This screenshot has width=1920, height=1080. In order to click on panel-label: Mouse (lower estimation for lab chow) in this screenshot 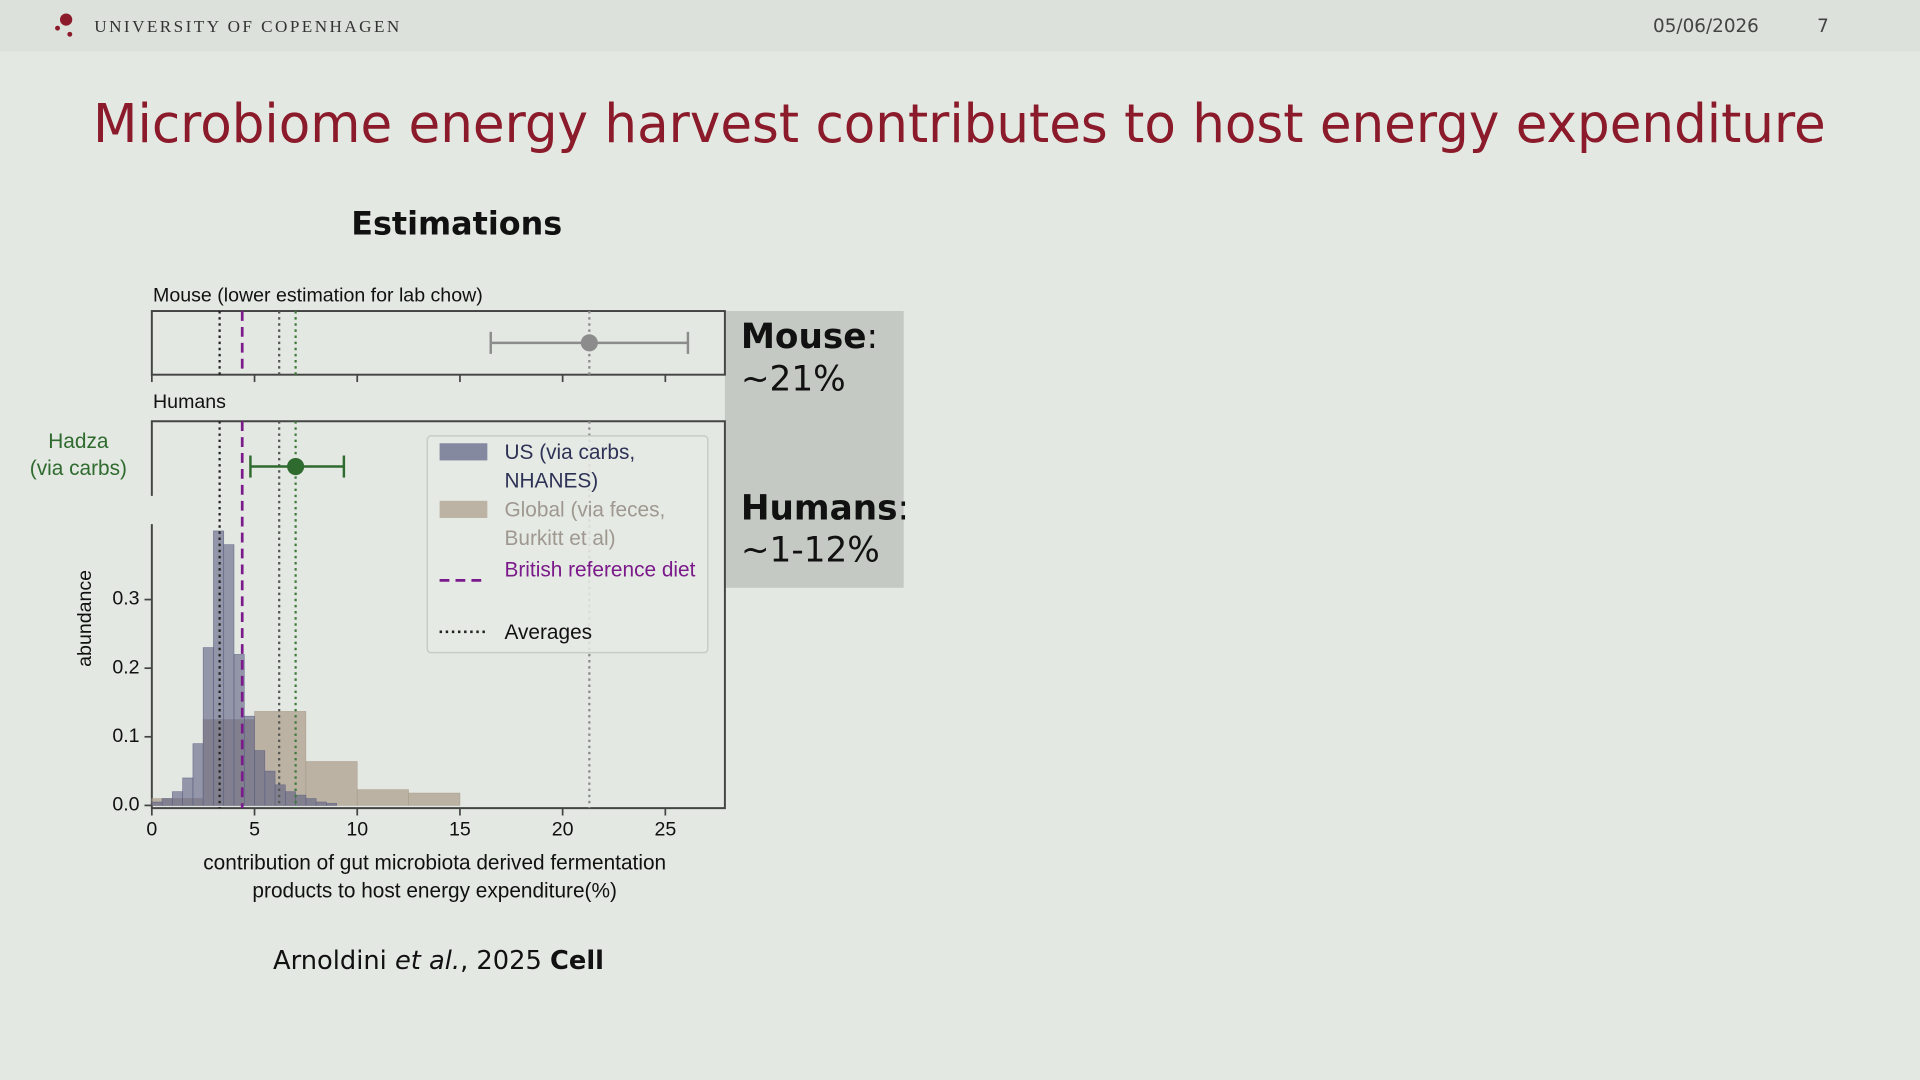, I will do `click(318, 295)`.